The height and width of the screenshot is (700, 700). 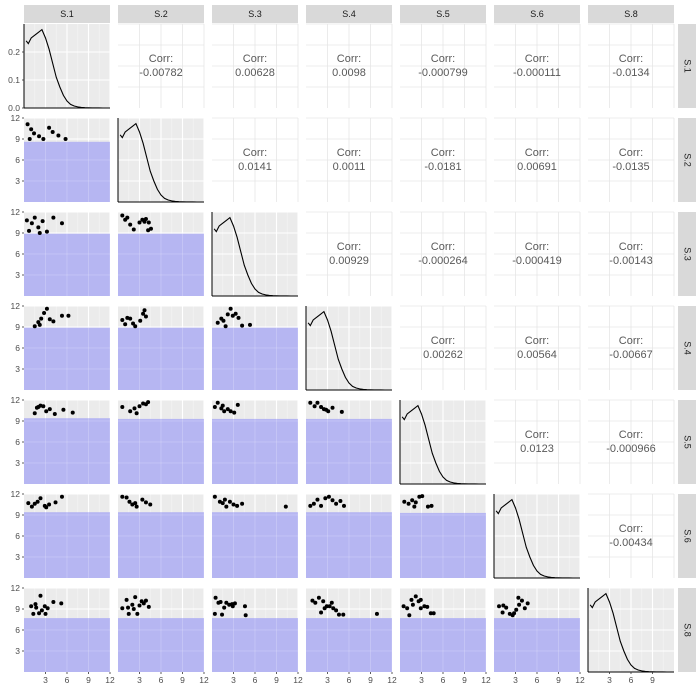 I want to click on corr-panel: Corr: -0.0134, so click(x=631, y=65).